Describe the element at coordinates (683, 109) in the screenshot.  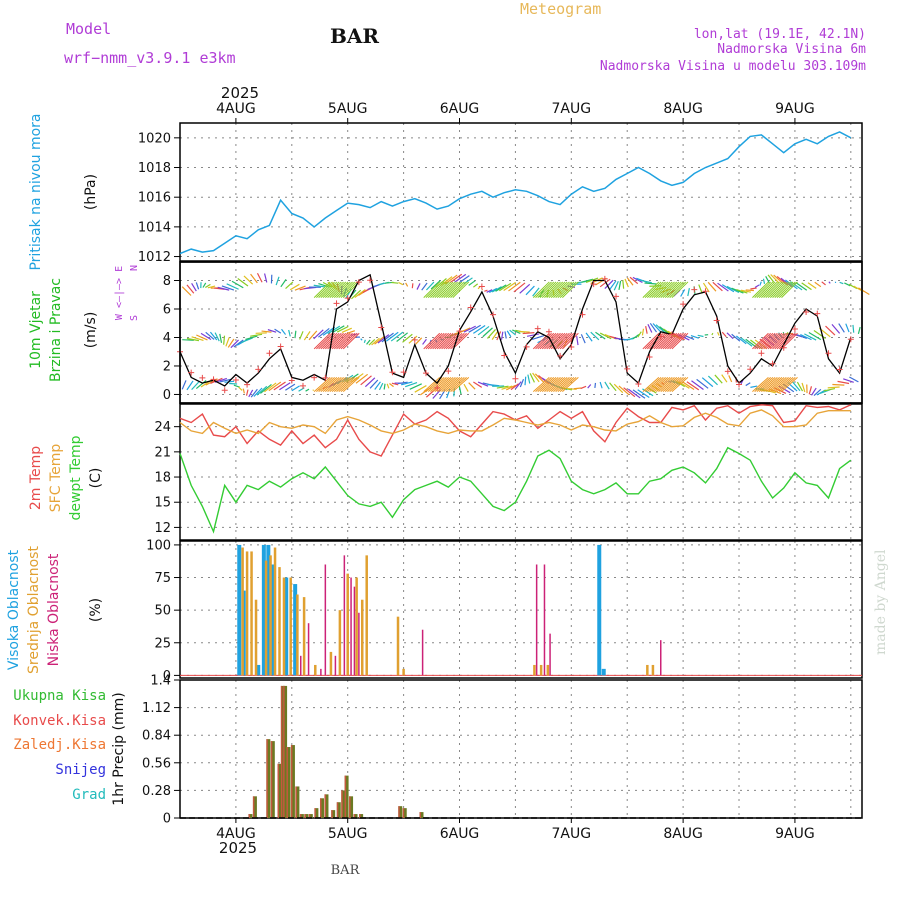
I see `day-label-top: 8AUG` at that location.